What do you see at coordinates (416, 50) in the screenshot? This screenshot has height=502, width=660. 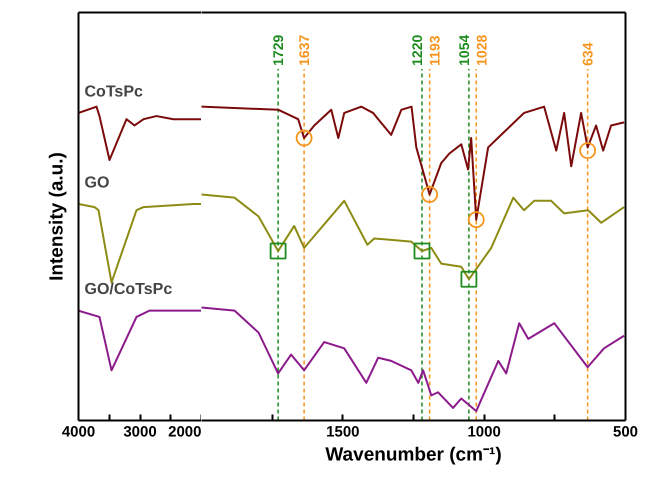 I see `ref-line-label: 1220` at bounding box center [416, 50].